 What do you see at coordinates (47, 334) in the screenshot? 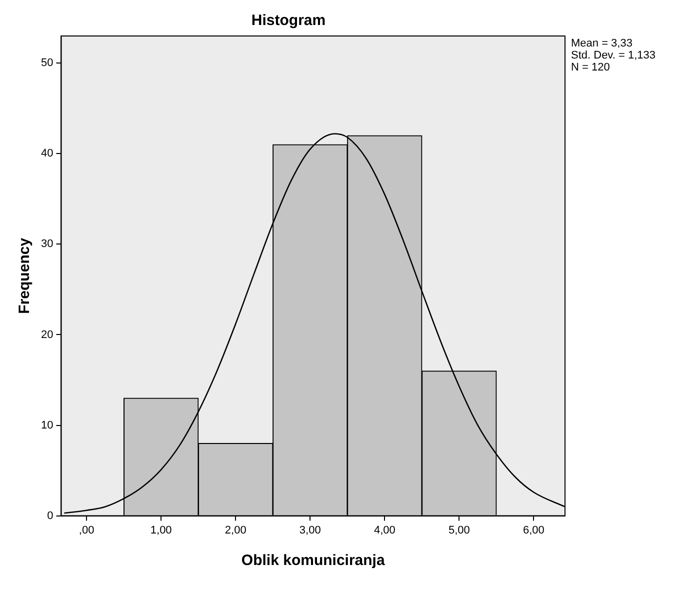
I see `y-tick-label: 20` at bounding box center [47, 334].